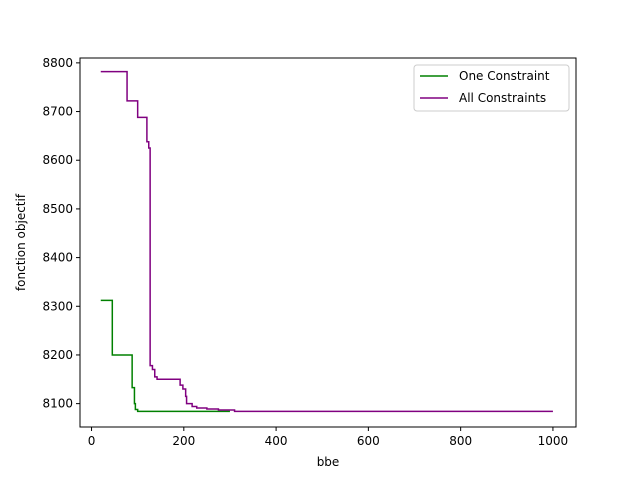 The image size is (640, 480). I want to click on legend-box, so click(491, 88).